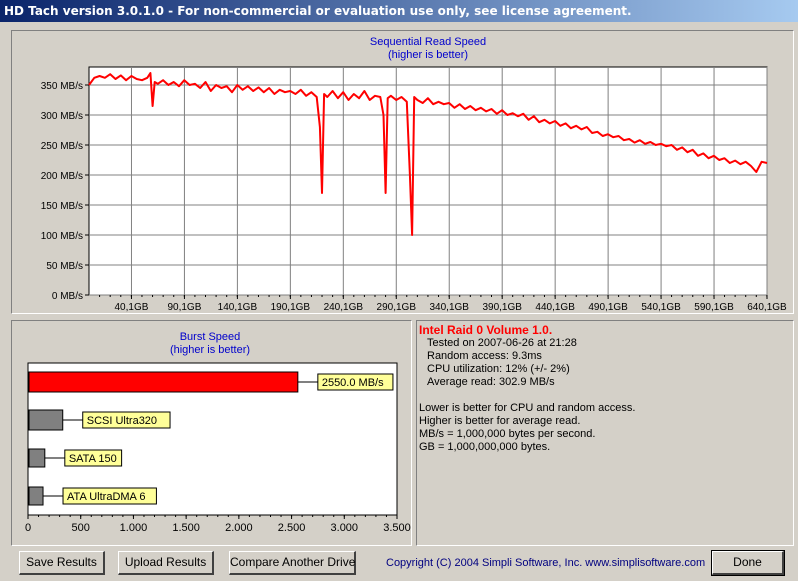  Describe the element at coordinates (345, 528) in the screenshot. I see `burst-x-tick-label: 3.000` at that location.